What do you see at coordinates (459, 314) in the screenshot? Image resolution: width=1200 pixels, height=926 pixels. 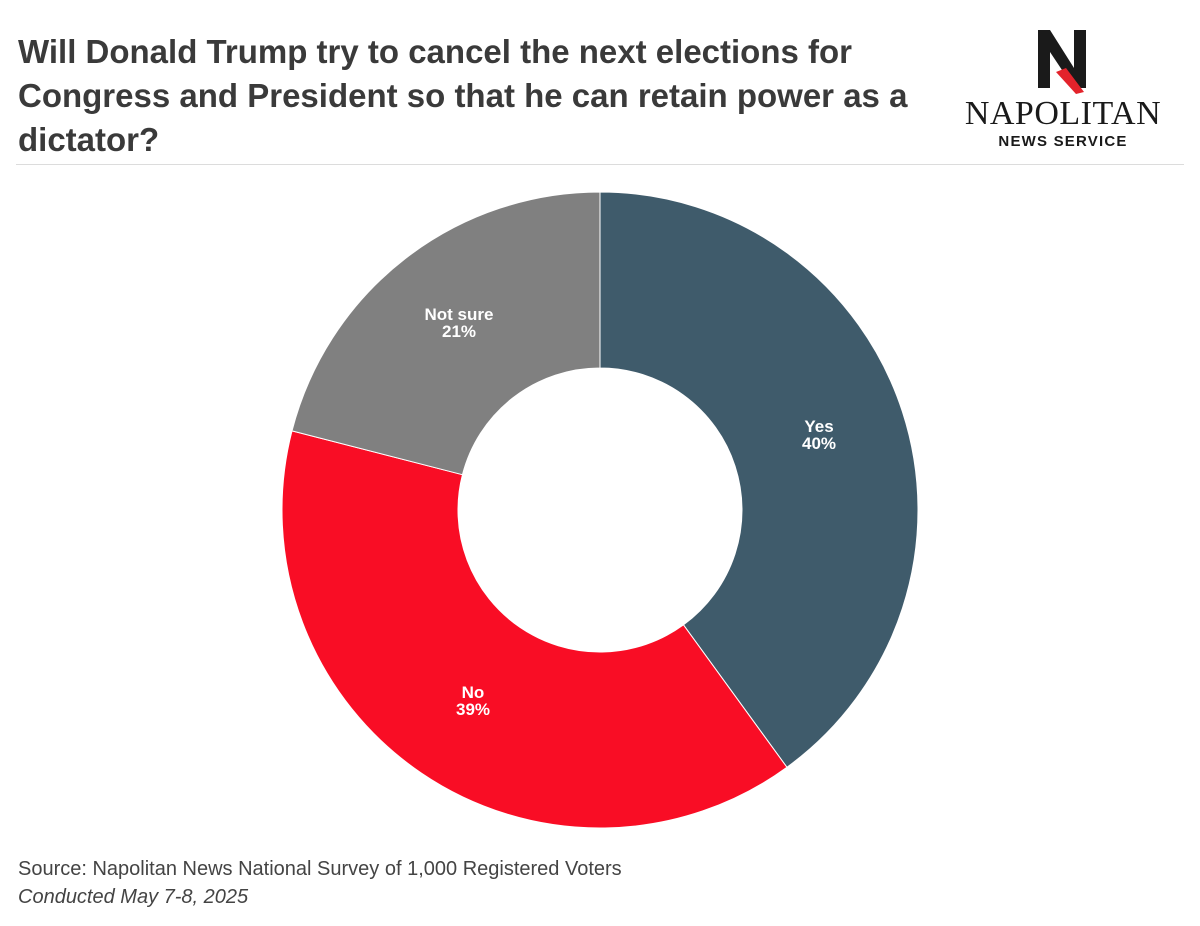 I see `slice-label-not-sure: Not sure` at bounding box center [459, 314].